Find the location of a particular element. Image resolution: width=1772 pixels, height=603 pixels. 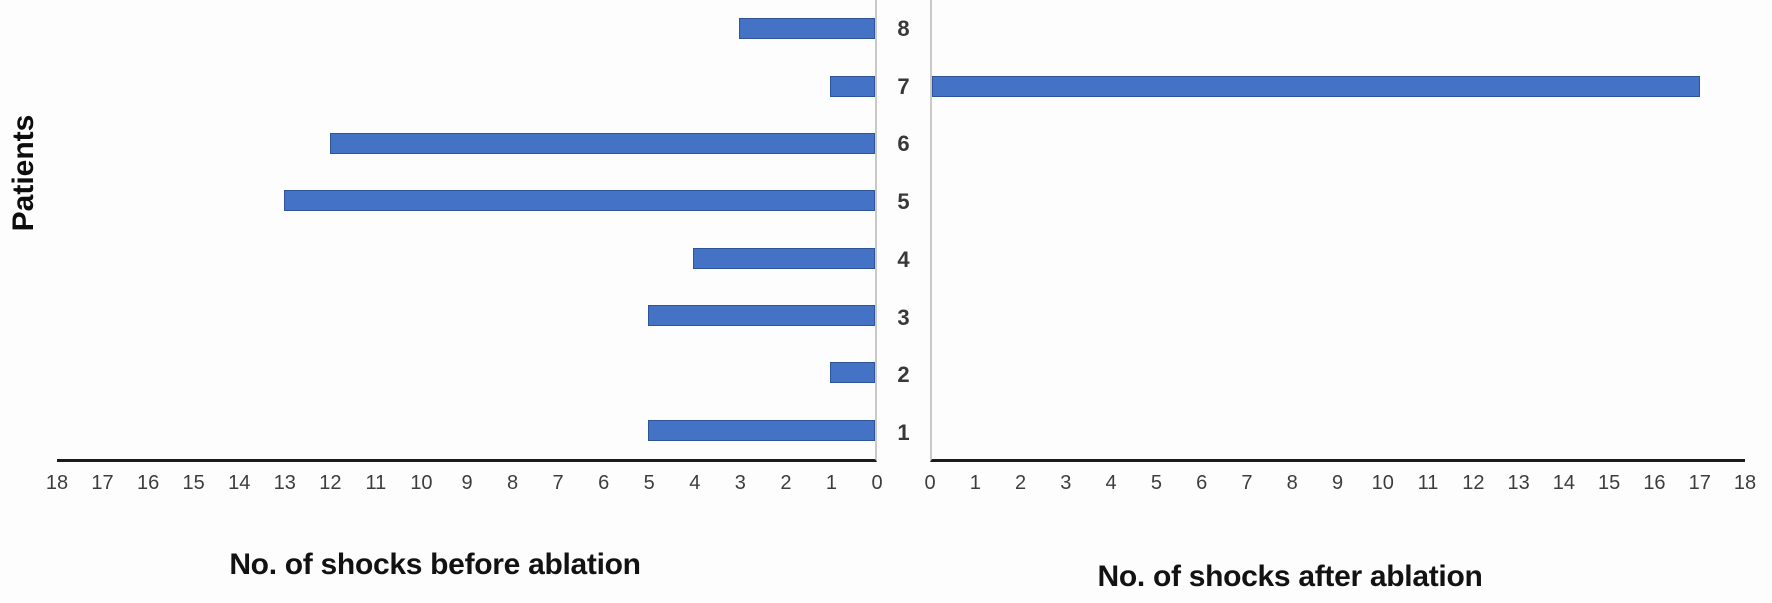

patient-label-4: 4 is located at coordinates (903, 259).